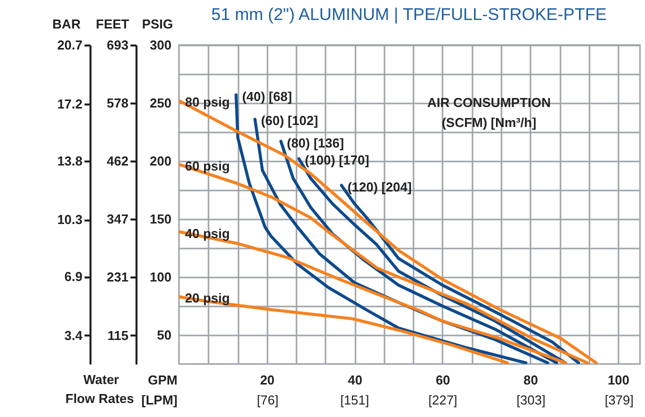 The width and height of the screenshot is (645, 417). I want to click on series-label: (100) [170], so click(337, 160).